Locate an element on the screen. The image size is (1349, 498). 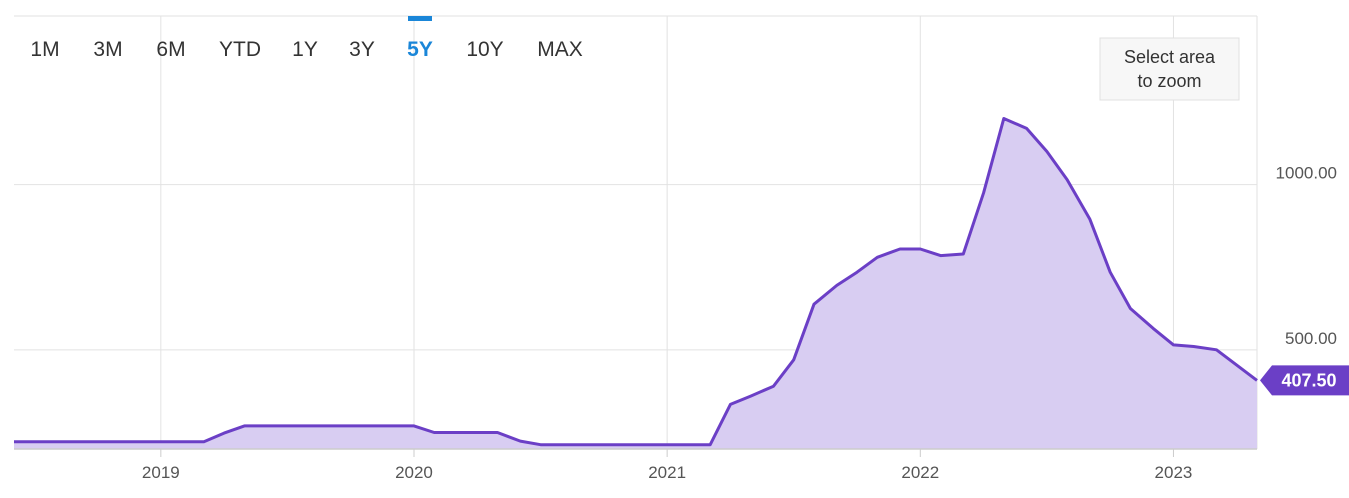
y-tick-label: 1000.00 is located at coordinates (1306, 173).